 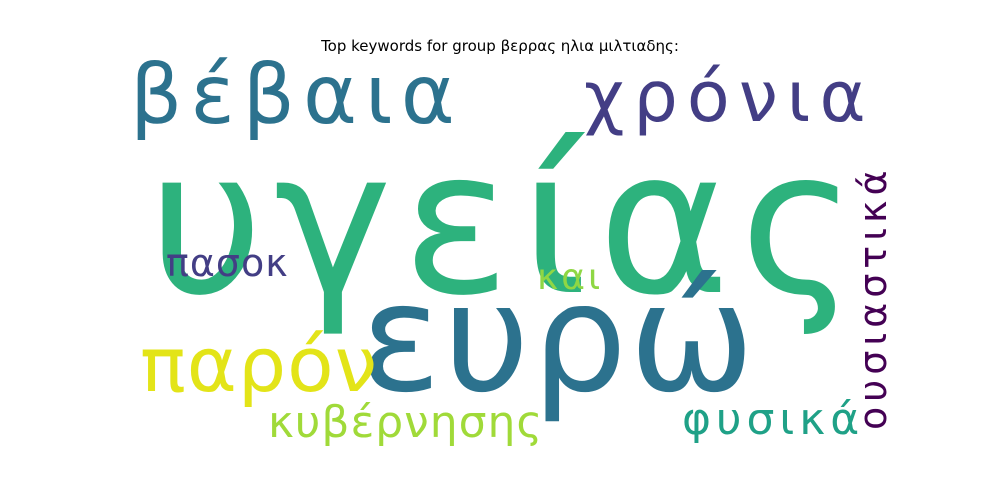 I want to click on word-cloud-word: χρόνια, so click(x=729, y=97).